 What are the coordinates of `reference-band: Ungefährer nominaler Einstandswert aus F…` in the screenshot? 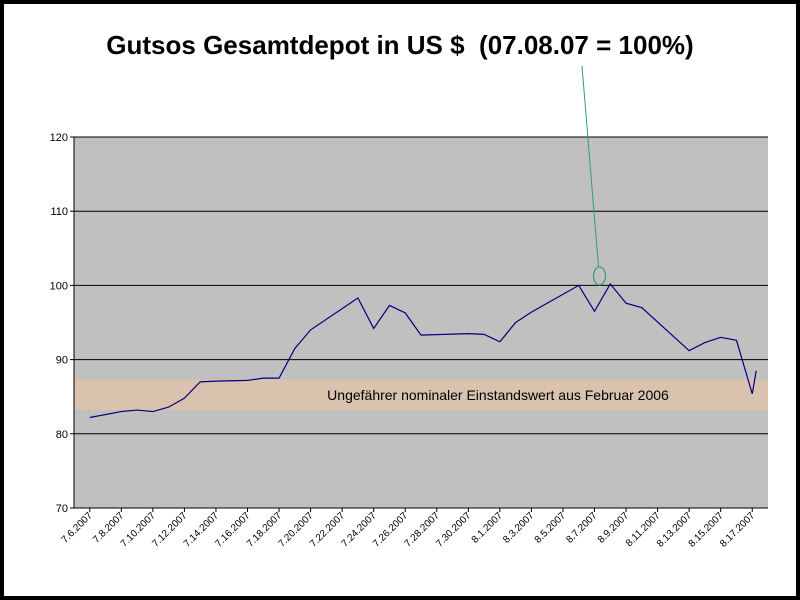 It's located at (421, 395).